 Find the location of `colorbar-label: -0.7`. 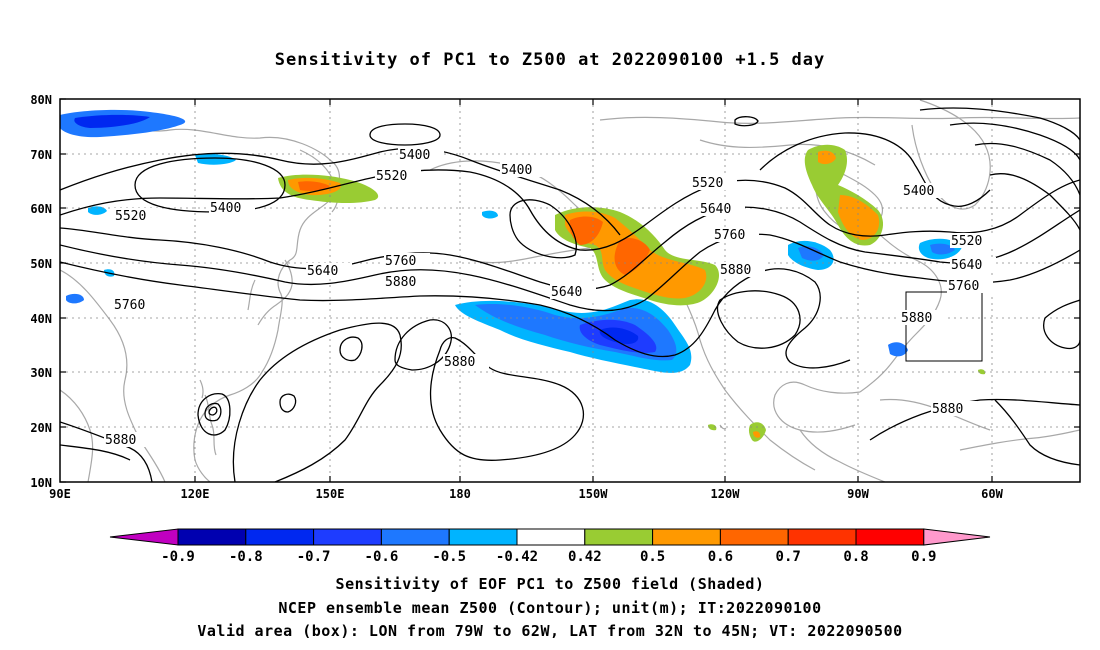

colorbar-label: -0.7 is located at coordinates (314, 557).